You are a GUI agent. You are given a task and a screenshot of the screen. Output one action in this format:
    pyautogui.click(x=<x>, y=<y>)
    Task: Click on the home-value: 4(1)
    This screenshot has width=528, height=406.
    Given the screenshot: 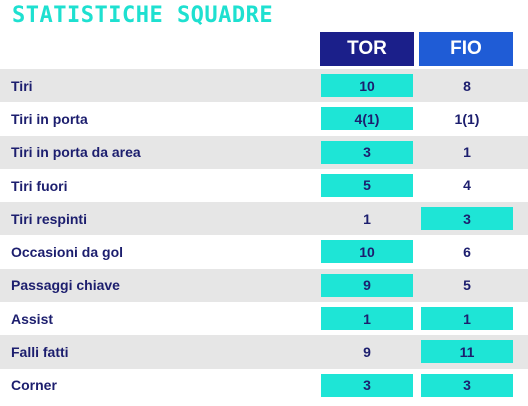 What is the action you would take?
    pyautogui.click(x=367, y=119)
    